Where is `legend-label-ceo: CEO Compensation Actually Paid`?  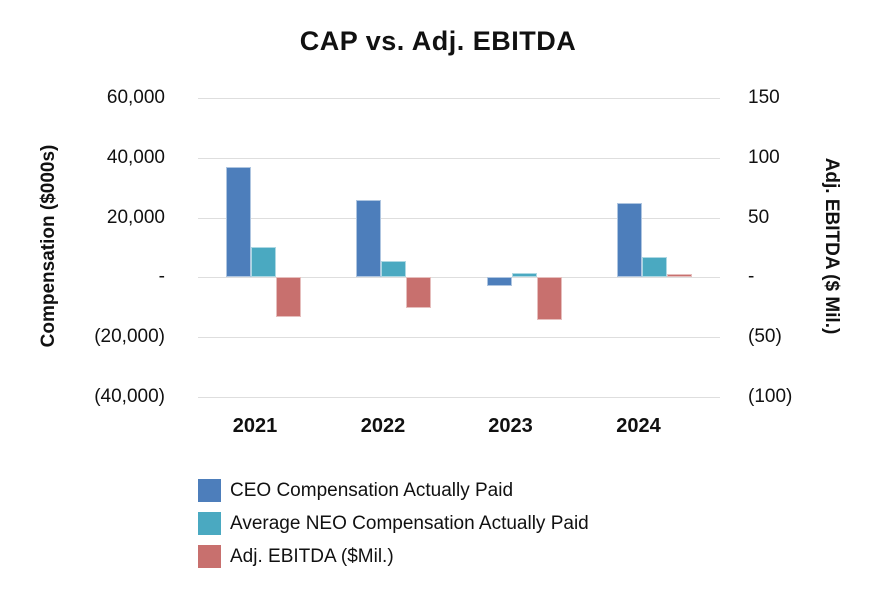 legend-label-ceo: CEO Compensation Actually Paid is located at coordinates (372, 490).